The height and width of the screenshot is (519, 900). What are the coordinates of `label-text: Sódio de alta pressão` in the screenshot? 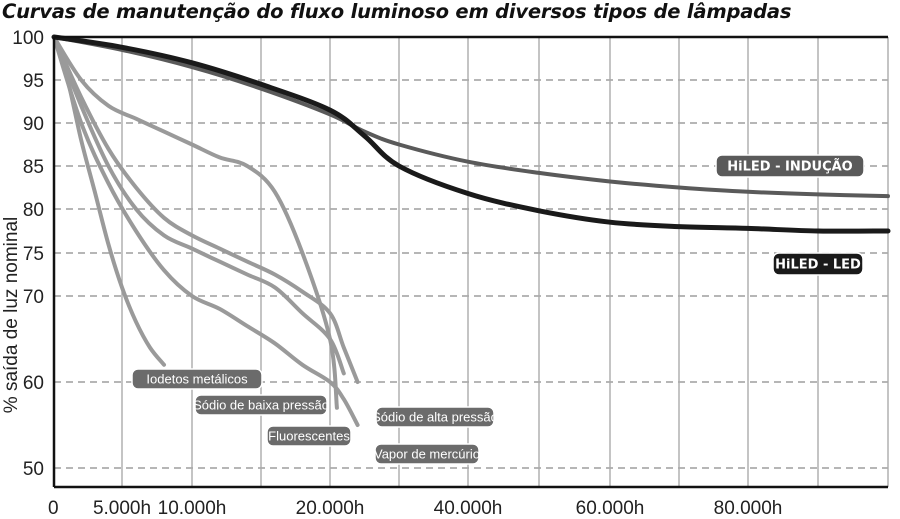 It's located at (435, 417).